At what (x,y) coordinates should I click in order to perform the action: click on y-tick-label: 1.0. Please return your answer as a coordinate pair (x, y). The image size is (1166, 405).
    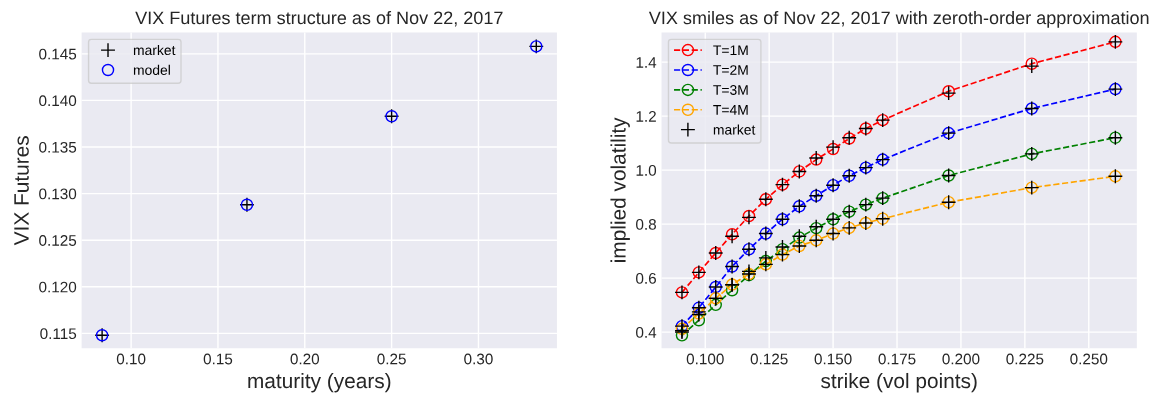
    Looking at the image, I should click on (646, 170).